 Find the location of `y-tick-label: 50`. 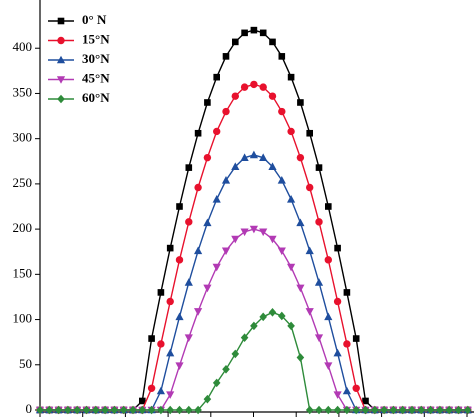

y-tick-label: 50 is located at coordinates (25, 363).